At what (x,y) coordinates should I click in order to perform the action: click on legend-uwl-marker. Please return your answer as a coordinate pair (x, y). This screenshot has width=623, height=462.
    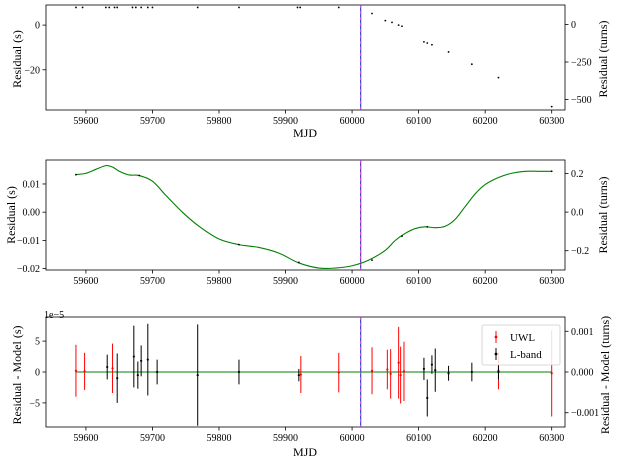
    Looking at the image, I should click on (496, 337).